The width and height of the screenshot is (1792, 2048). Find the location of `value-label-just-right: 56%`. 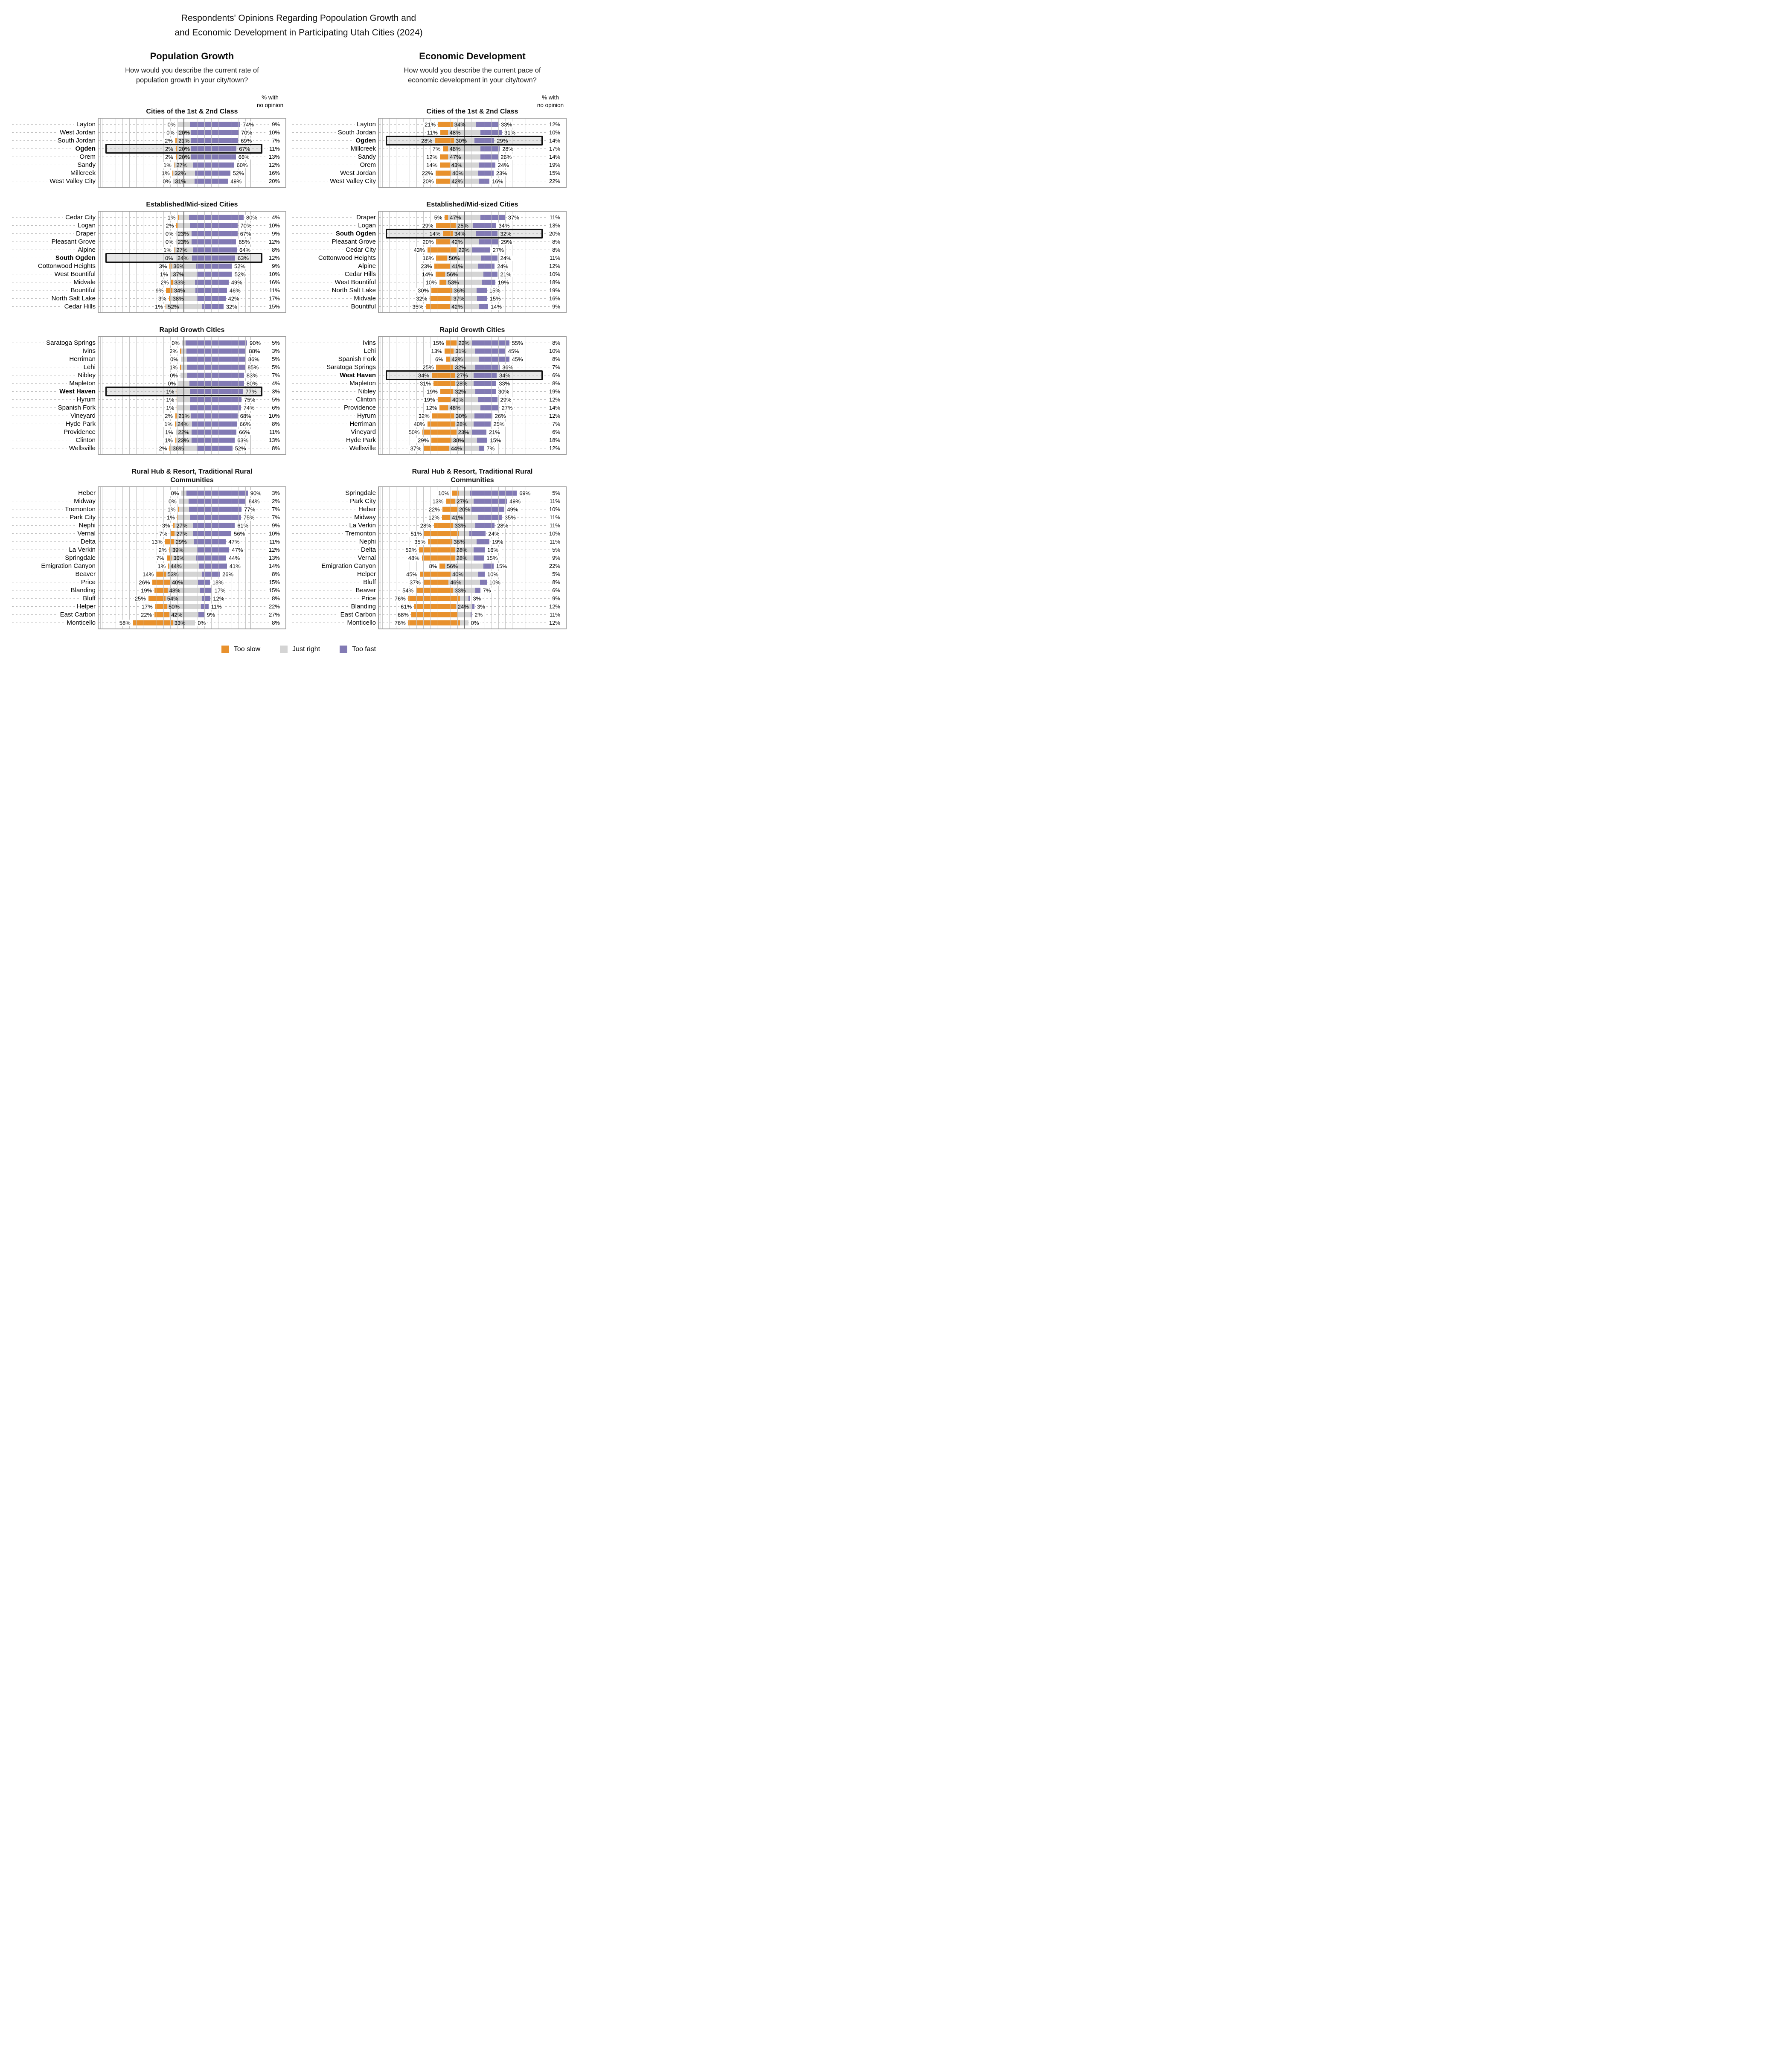

value-label-just-right: 56% is located at coordinates (453, 566).